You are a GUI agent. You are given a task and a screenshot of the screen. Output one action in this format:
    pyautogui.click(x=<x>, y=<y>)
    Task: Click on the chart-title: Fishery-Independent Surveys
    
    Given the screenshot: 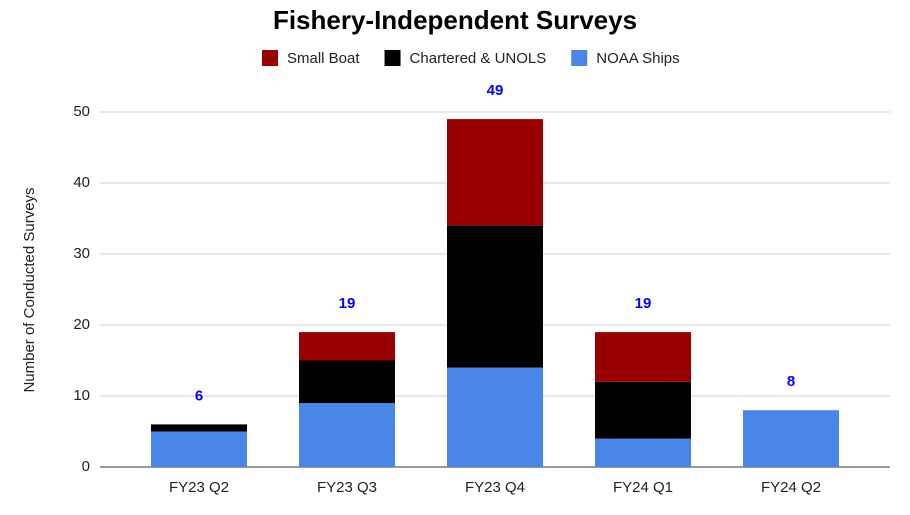 What is the action you would take?
    pyautogui.click(x=455, y=20)
    